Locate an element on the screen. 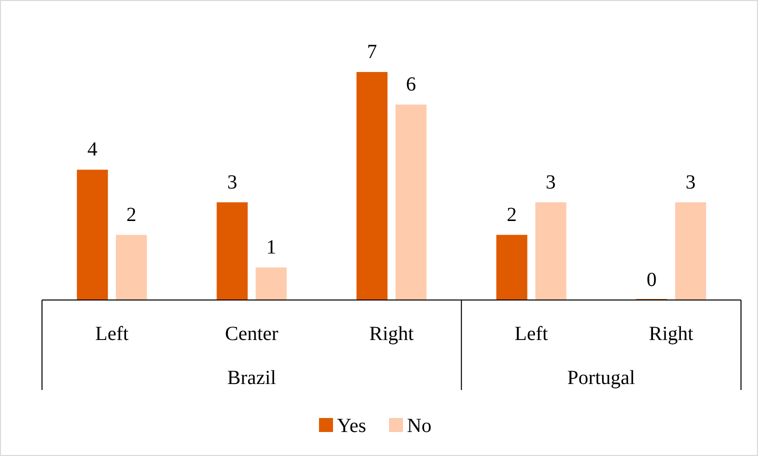  data-label: 0 is located at coordinates (651, 280).